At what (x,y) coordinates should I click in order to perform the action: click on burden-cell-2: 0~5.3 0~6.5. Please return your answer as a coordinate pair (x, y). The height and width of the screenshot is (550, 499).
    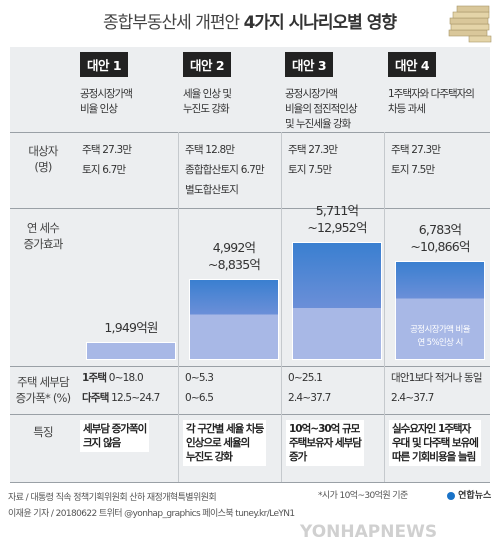
    Looking at the image, I should click on (199, 388).